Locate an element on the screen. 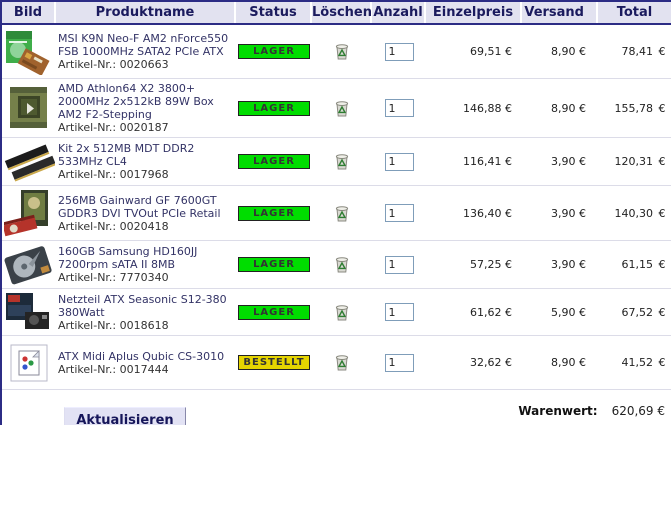  product-image-ram-icon is located at coordinates (29, 162).